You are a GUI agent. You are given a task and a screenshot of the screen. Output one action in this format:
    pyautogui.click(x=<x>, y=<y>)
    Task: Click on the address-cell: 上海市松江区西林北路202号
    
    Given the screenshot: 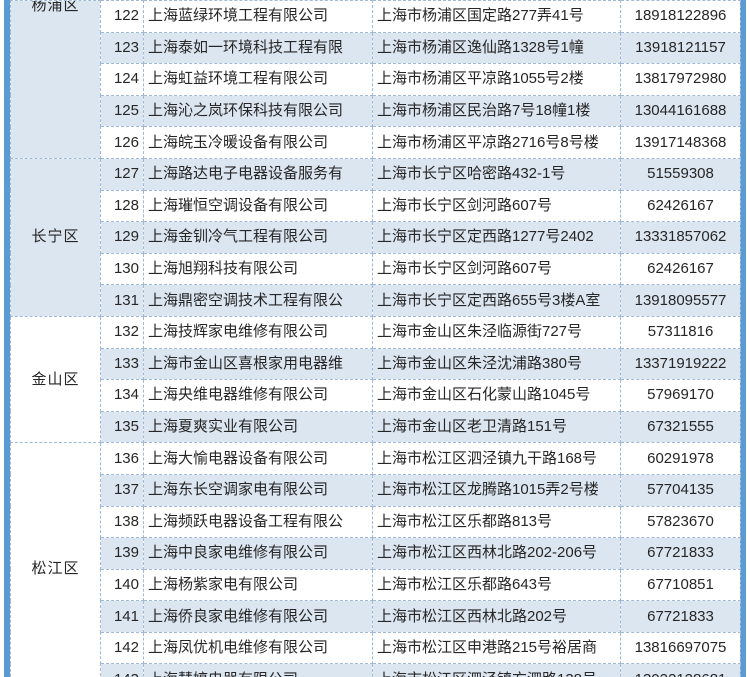 What is the action you would take?
    pyautogui.click(x=496, y=616)
    